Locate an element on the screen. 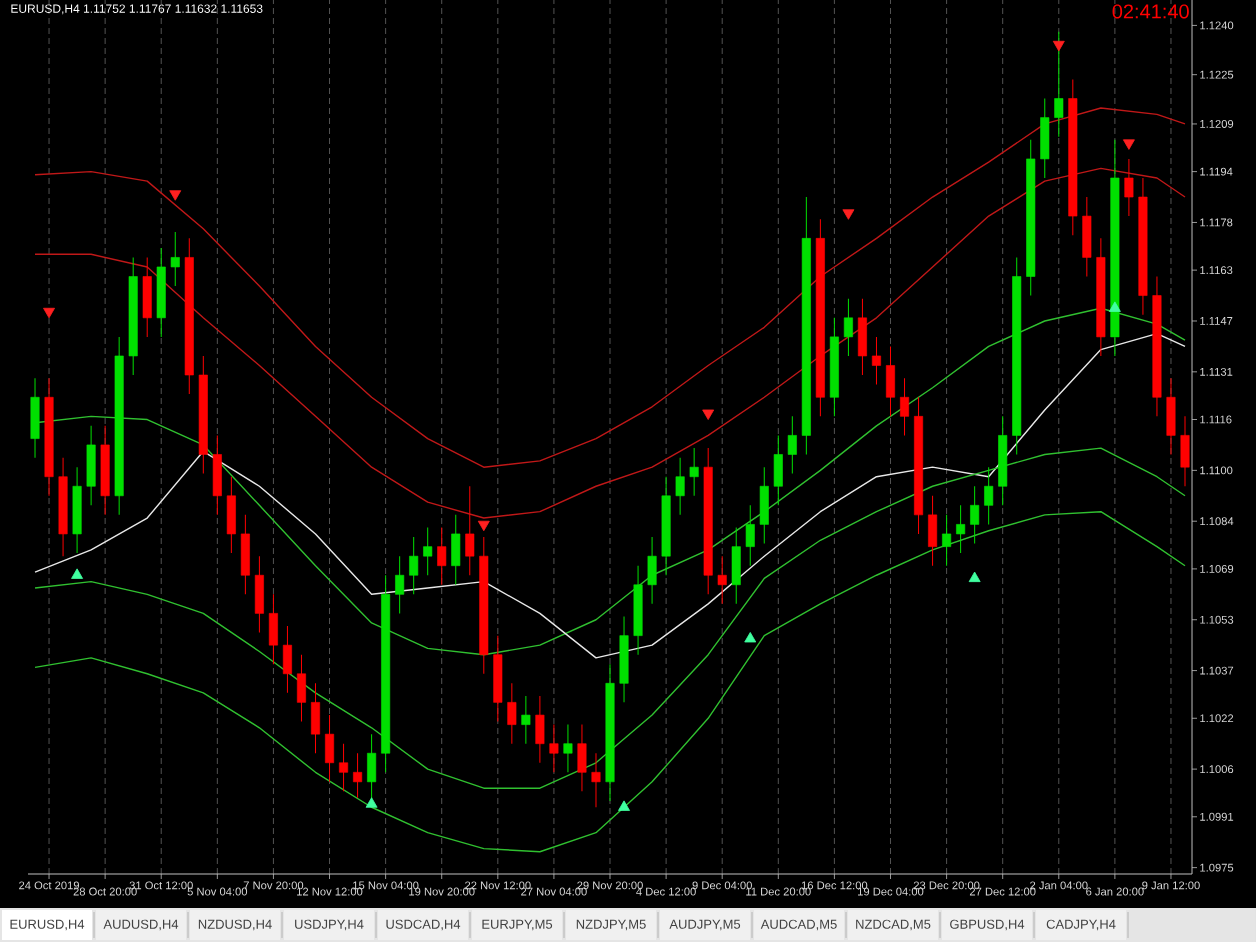 The height and width of the screenshot is (942, 1256). annotation: 02:41:40 is located at coordinates (1150, 11).